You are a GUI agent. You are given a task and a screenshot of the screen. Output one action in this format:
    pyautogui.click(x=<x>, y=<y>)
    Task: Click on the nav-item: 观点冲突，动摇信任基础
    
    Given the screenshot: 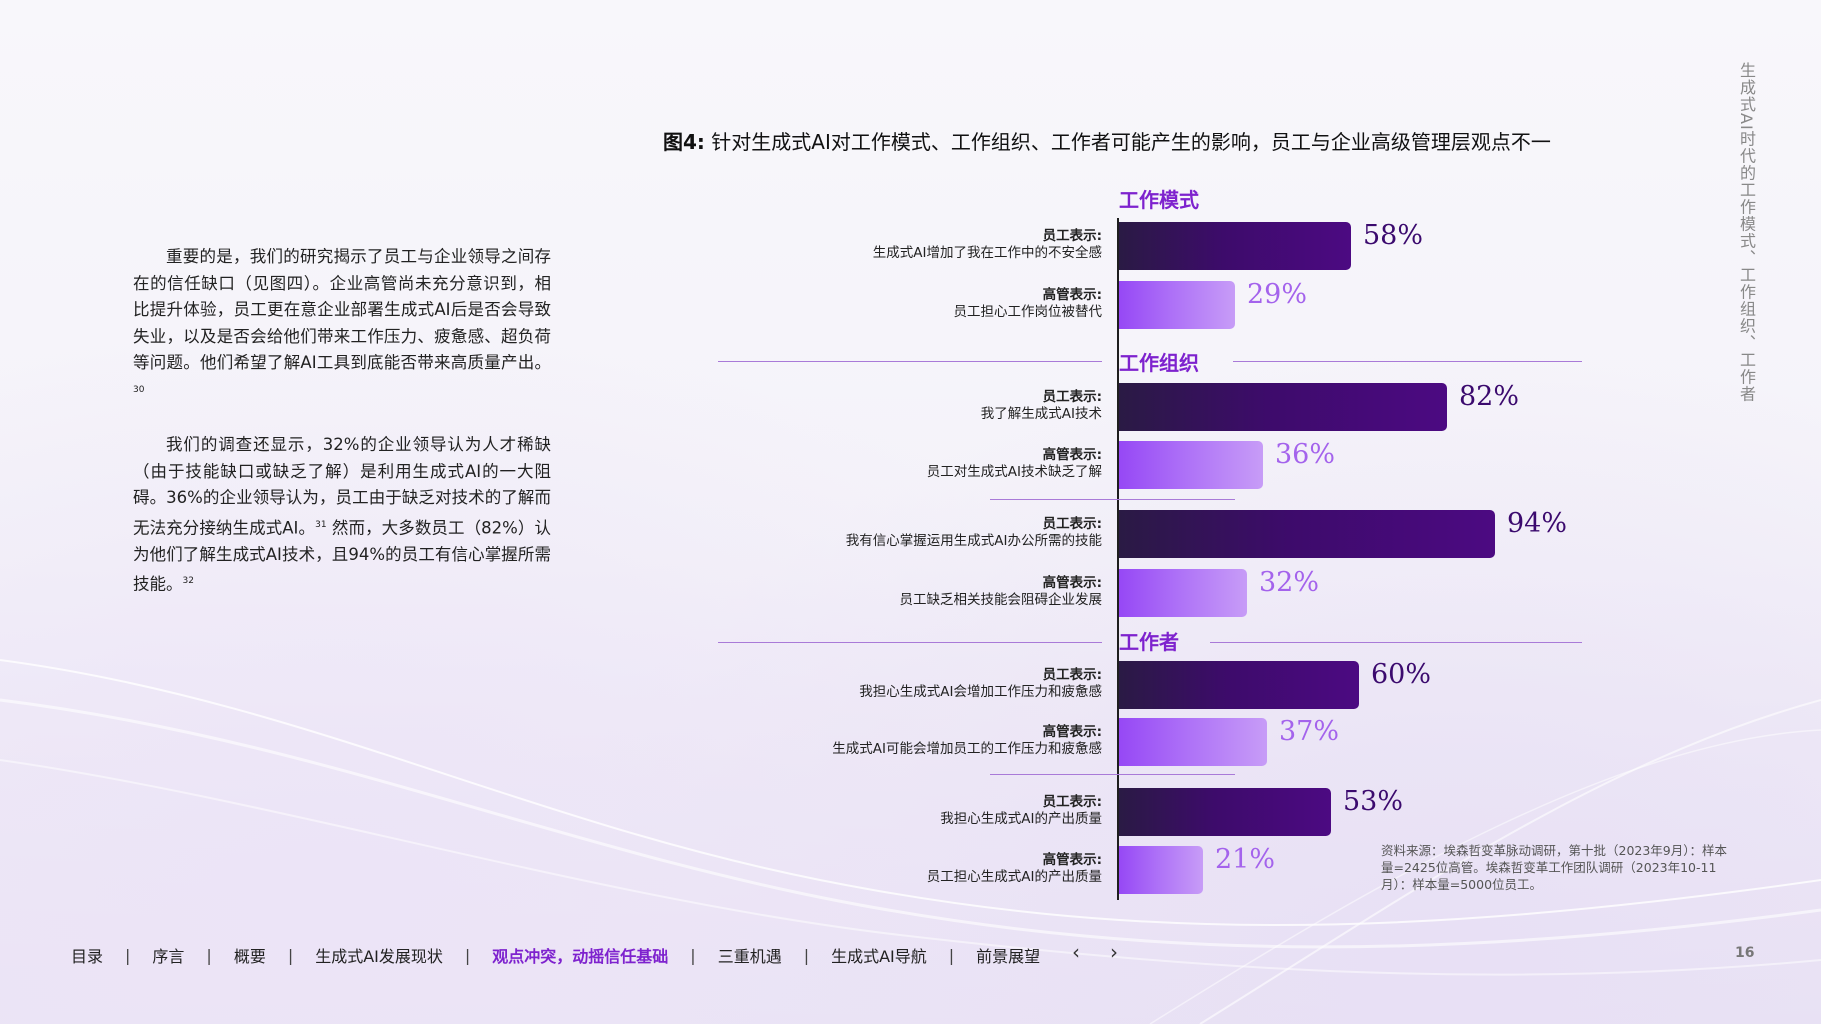 What is the action you would take?
    pyautogui.click(x=580, y=956)
    